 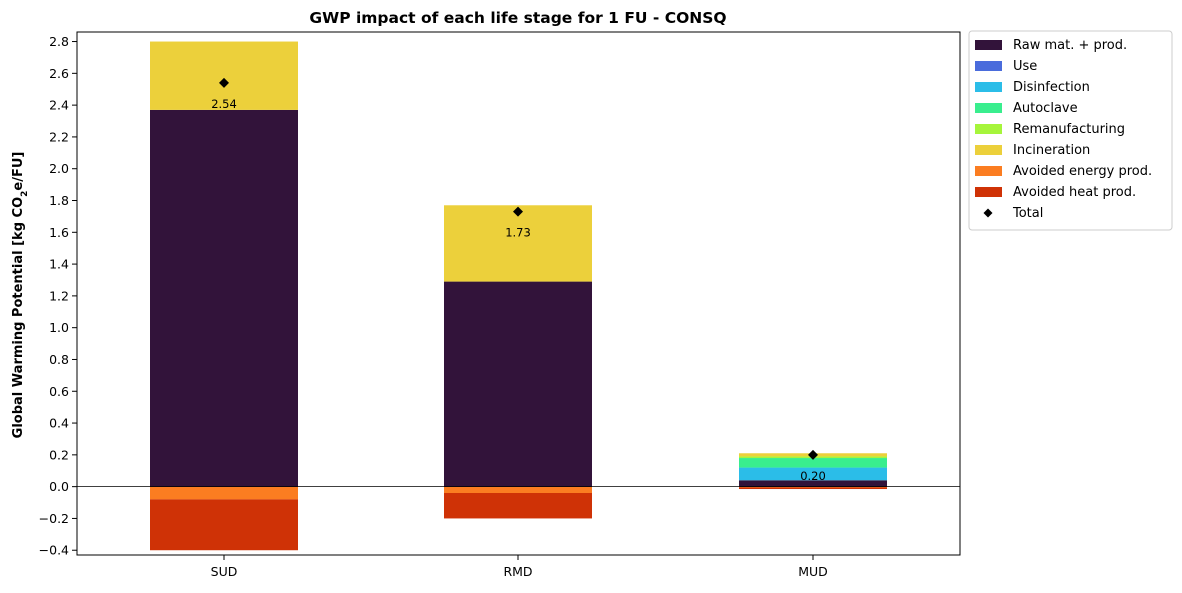 I want to click on y-tick-label: −0.4, so click(x=54, y=550).